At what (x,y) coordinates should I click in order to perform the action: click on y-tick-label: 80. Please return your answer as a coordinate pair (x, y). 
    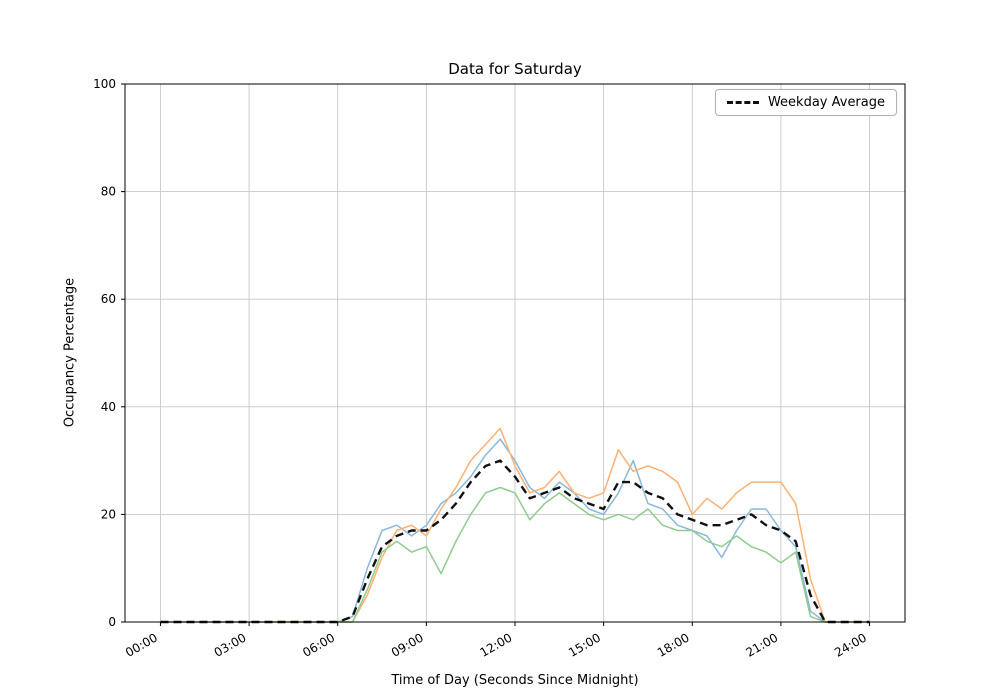
    Looking at the image, I should click on (108, 192).